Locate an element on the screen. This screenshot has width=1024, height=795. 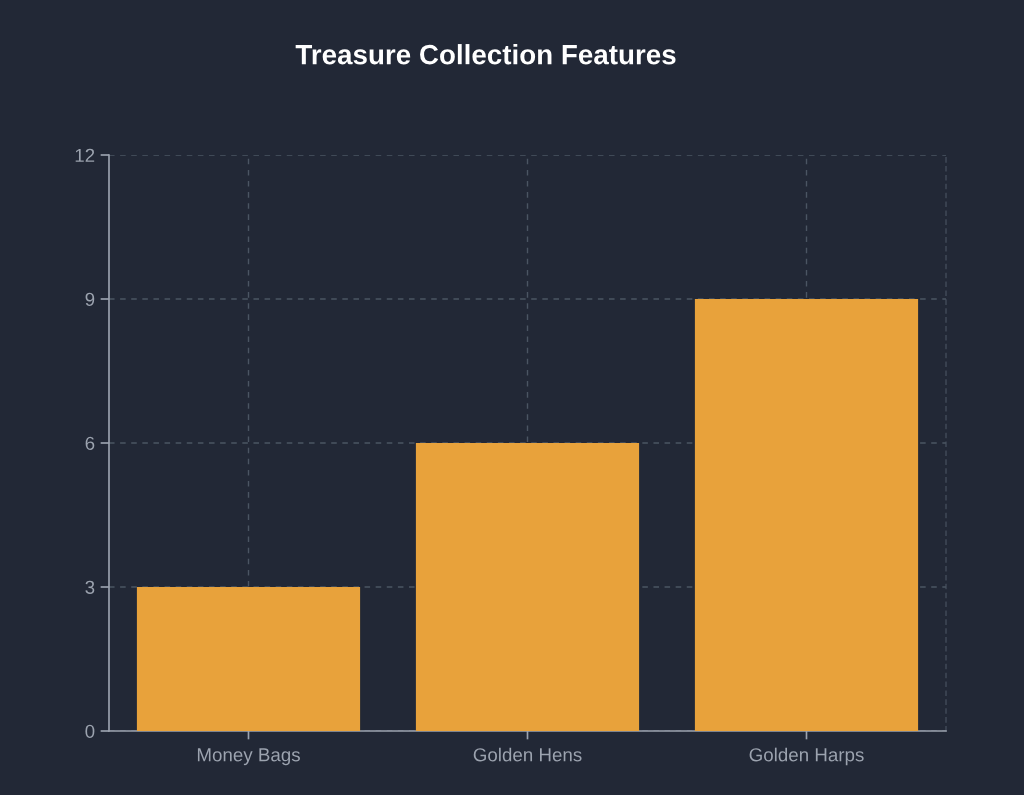
x-tick-label: Golden Harps is located at coordinates (806, 756).